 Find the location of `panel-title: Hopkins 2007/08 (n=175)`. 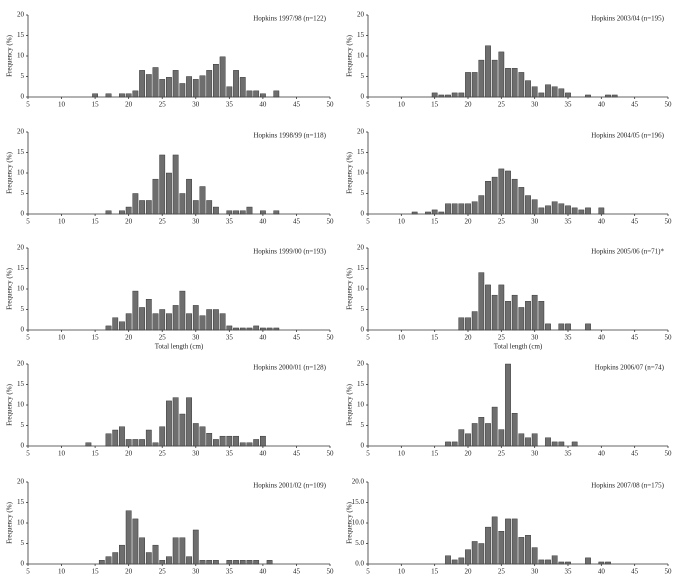

panel-title: Hopkins 2007/08 (n=175) is located at coordinates (627, 486).